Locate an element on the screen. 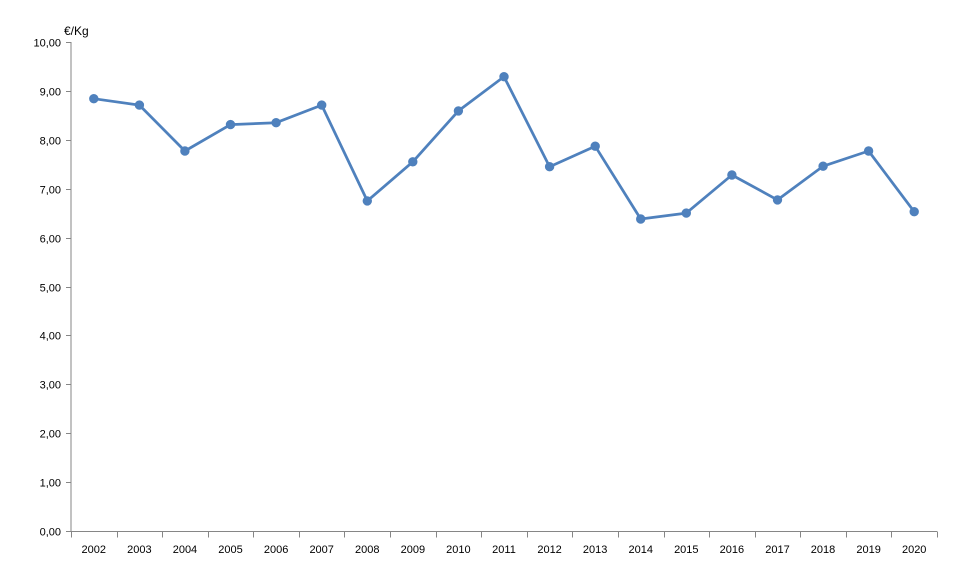  x-tick-label: 2017 is located at coordinates (777, 550).